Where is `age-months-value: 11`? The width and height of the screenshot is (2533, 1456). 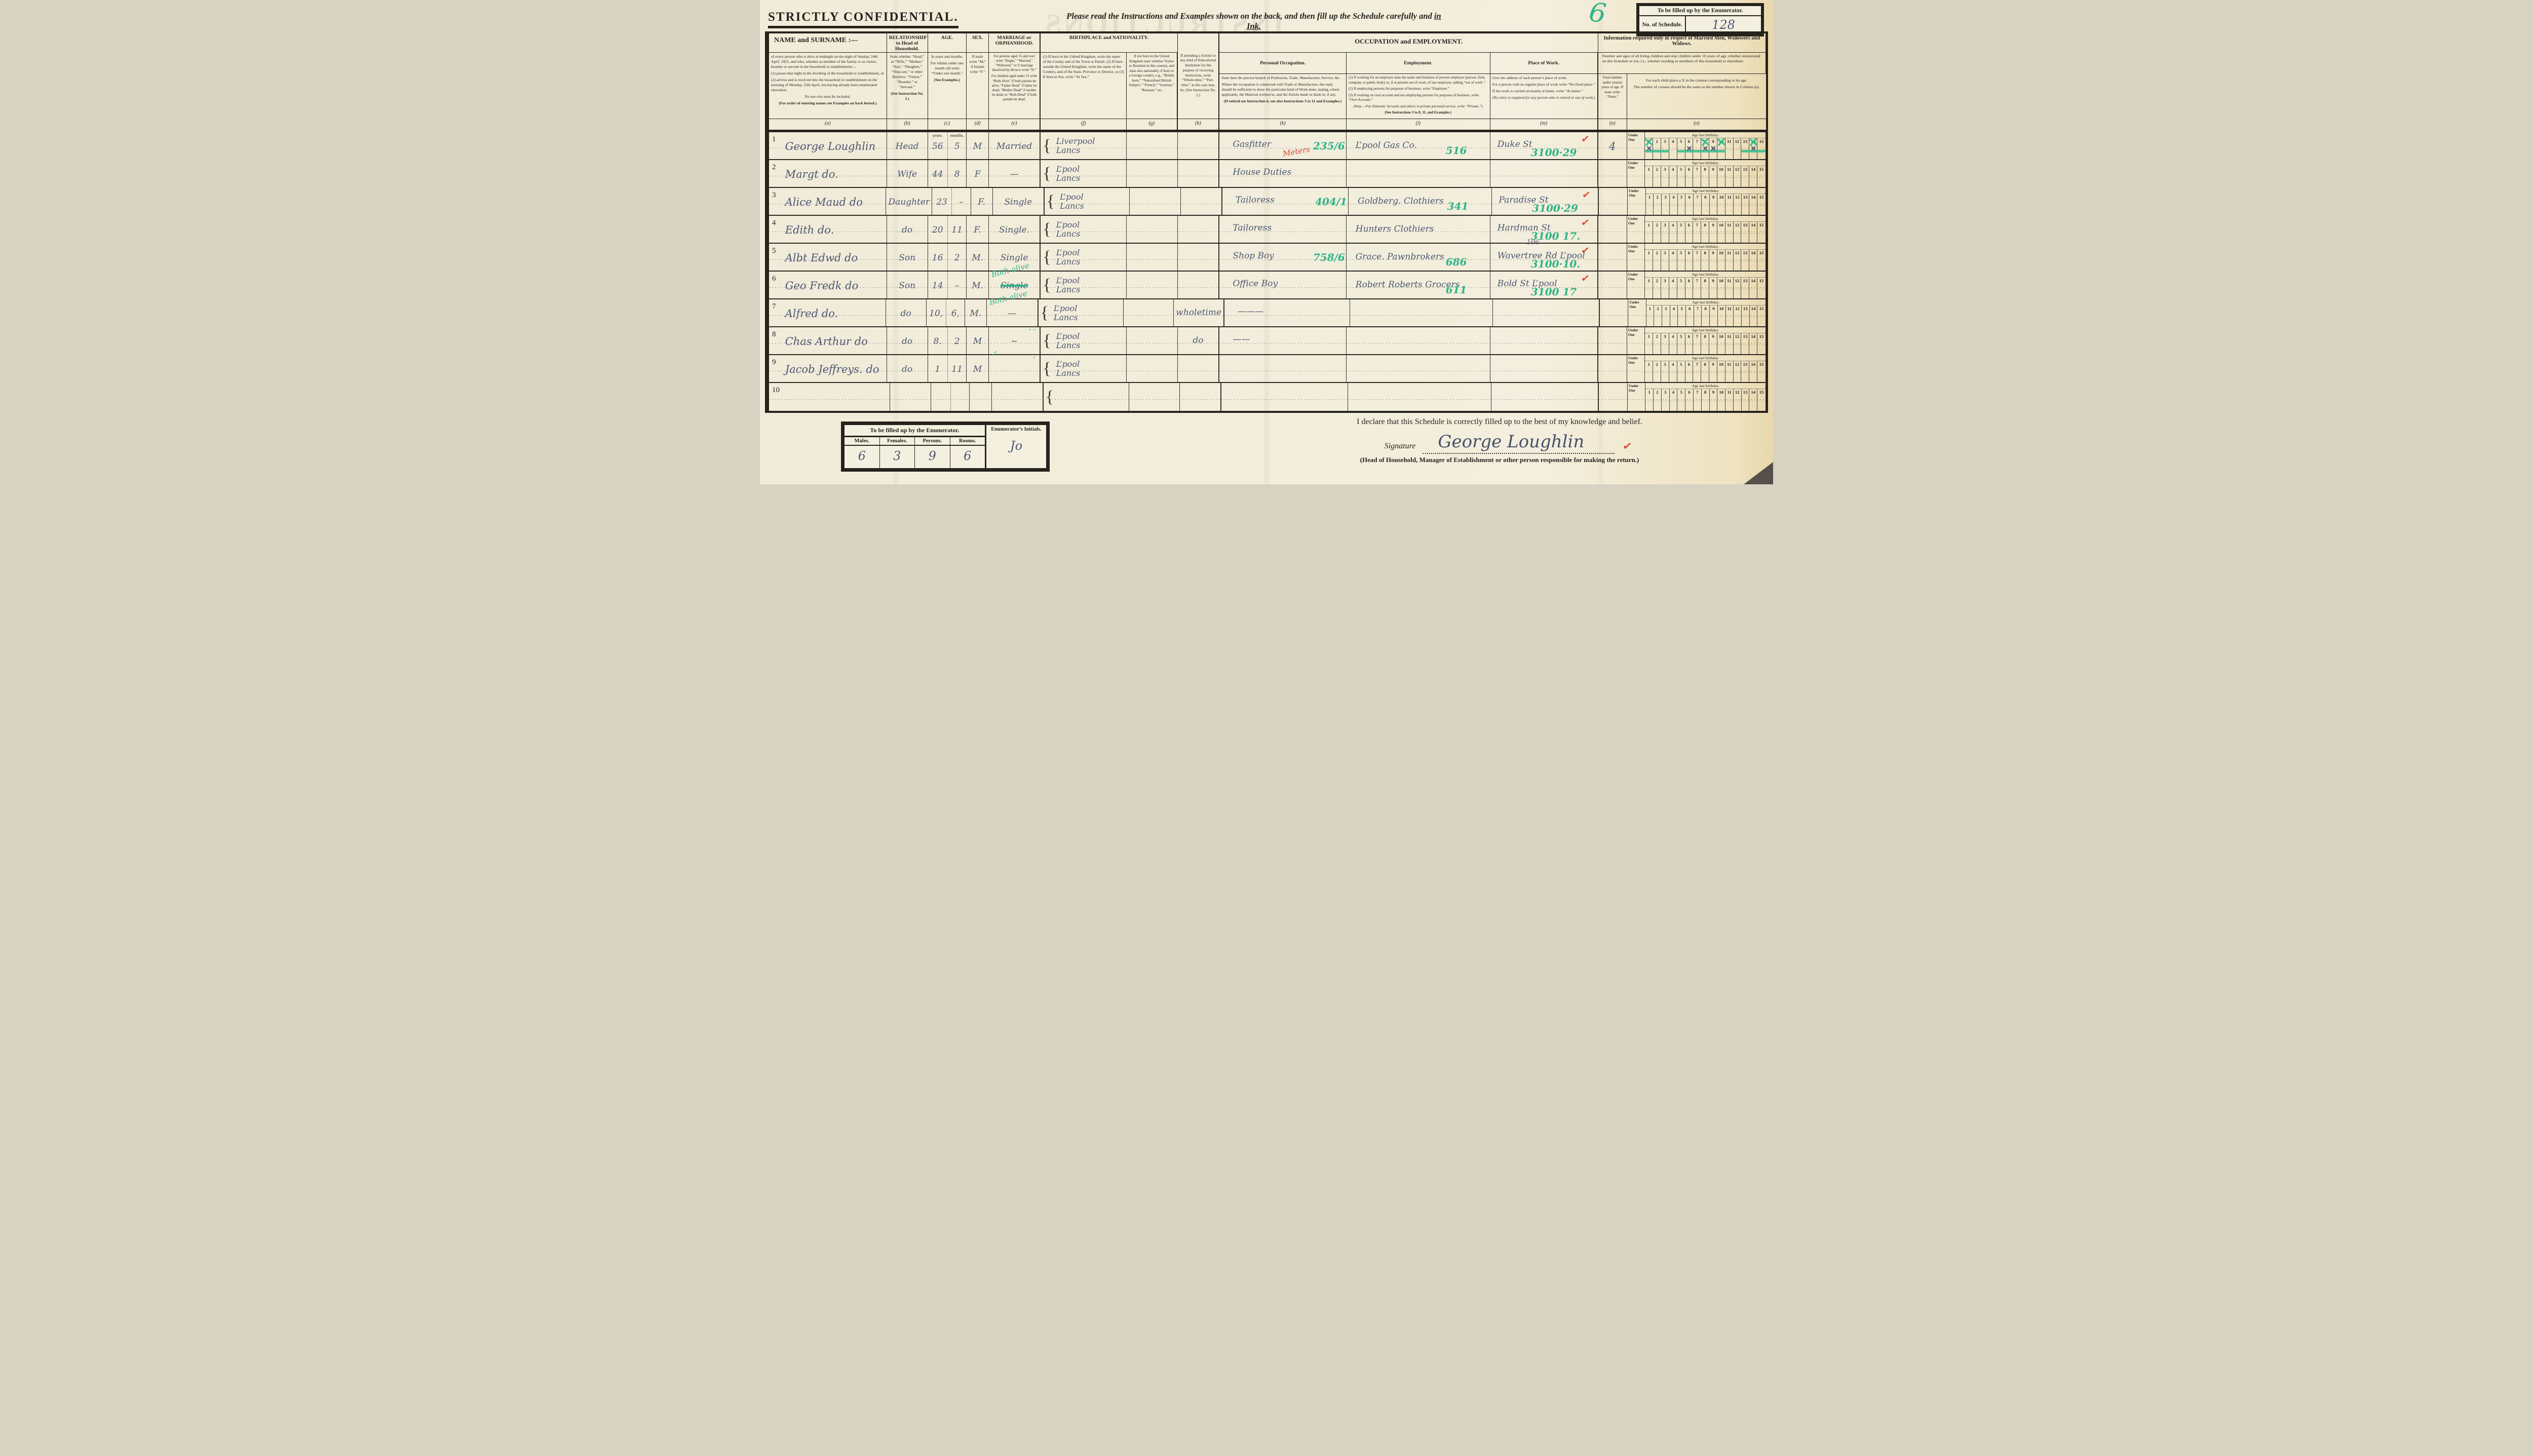 age-months-value: 11 is located at coordinates (957, 369).